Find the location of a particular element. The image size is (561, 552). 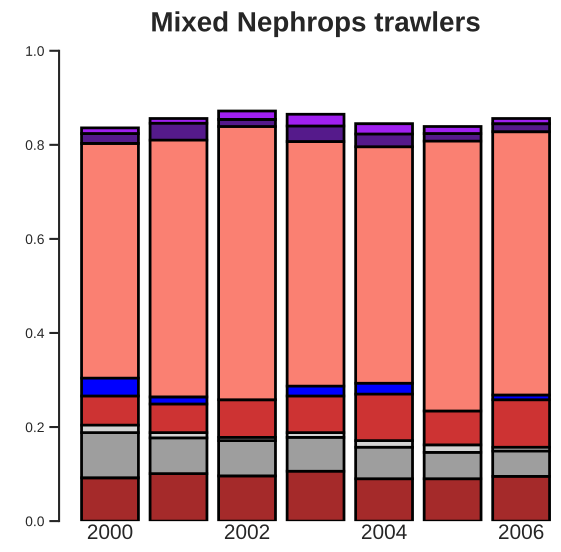

bar is located at coordinates (521, 423).